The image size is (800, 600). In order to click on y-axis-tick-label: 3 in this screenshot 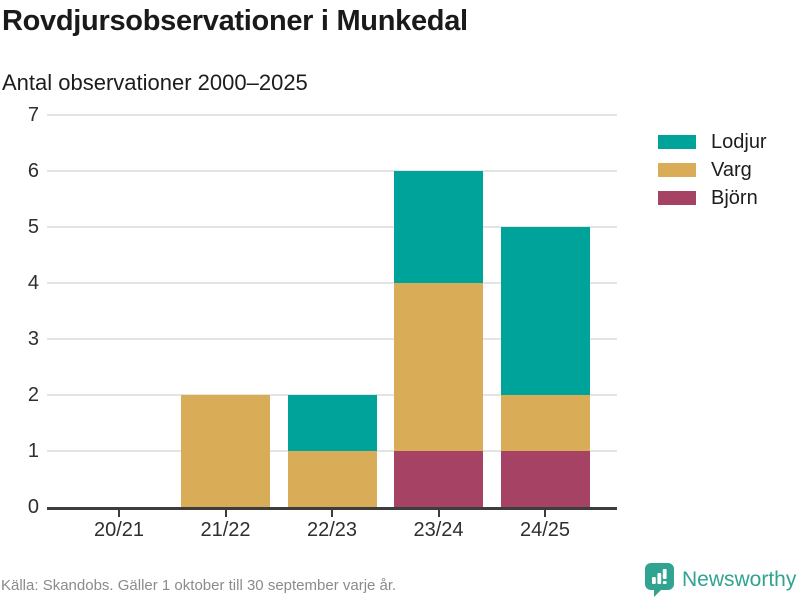, I will do `click(33, 339)`.